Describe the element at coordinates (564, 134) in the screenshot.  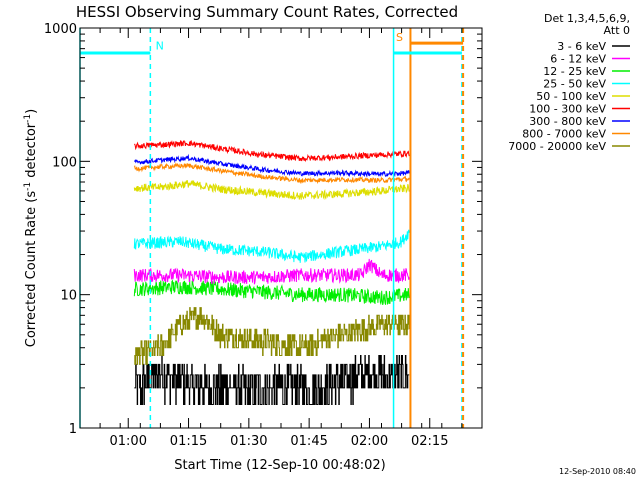
I see `legend-label: 800 - 7000 keV` at that location.